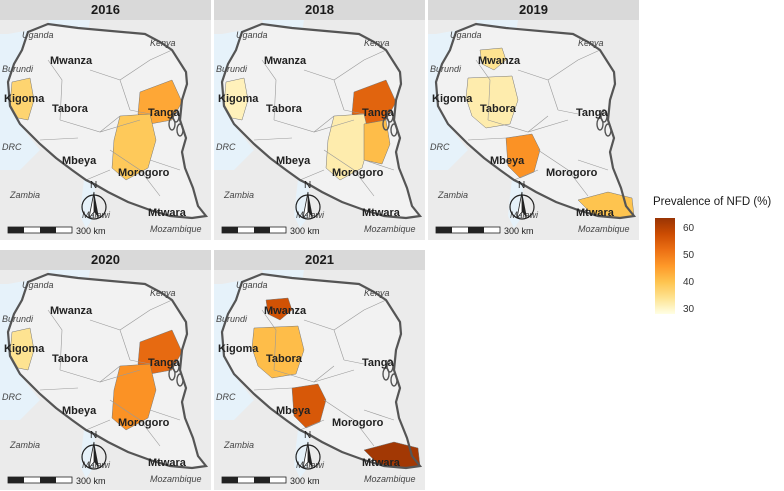  What do you see at coordinates (105, 260) in the screenshot?
I see `panel-year-strip: 2020` at bounding box center [105, 260].